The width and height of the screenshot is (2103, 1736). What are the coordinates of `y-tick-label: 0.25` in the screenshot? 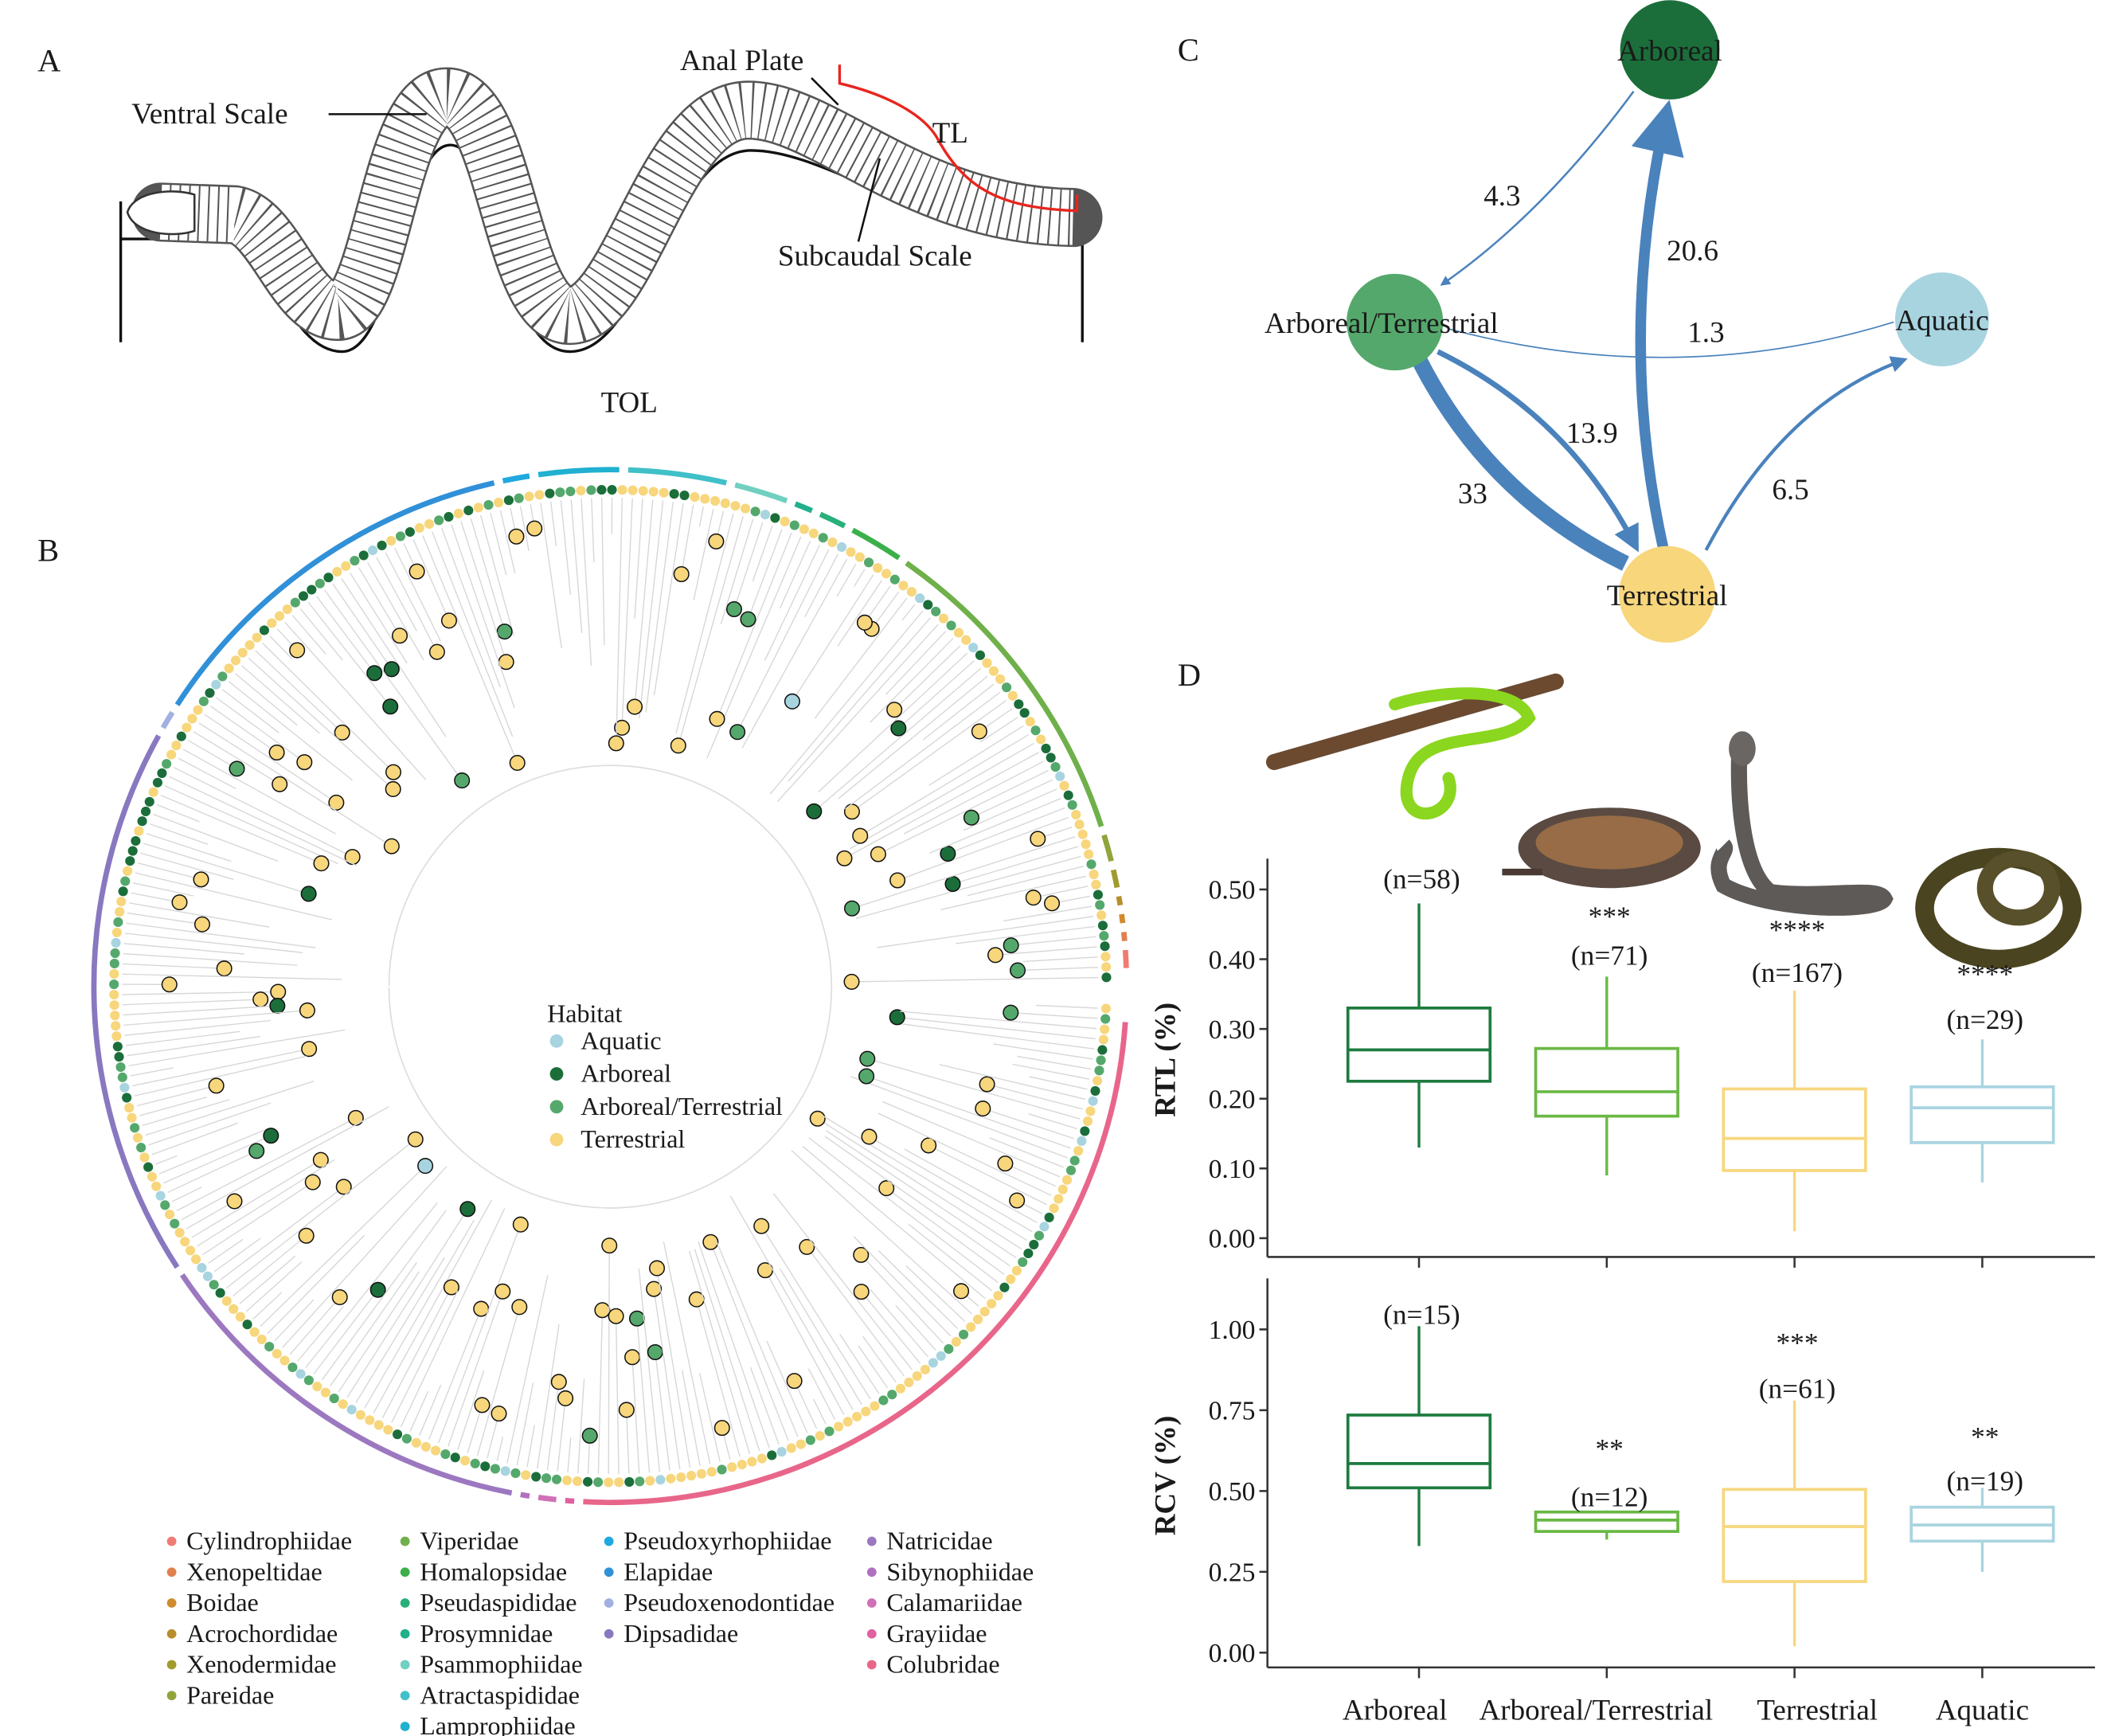 It's located at (1232, 1573).